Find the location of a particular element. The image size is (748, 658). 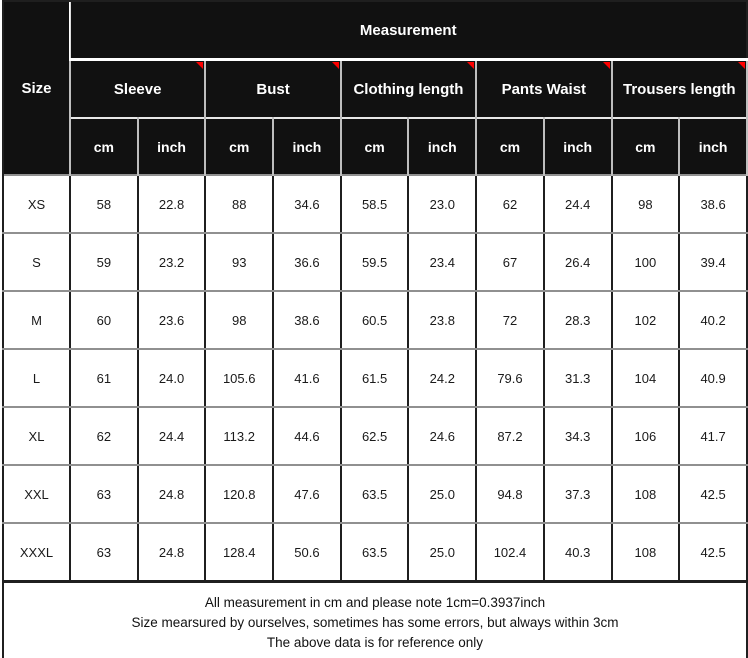

group-header-label: Bust is located at coordinates (273, 89).